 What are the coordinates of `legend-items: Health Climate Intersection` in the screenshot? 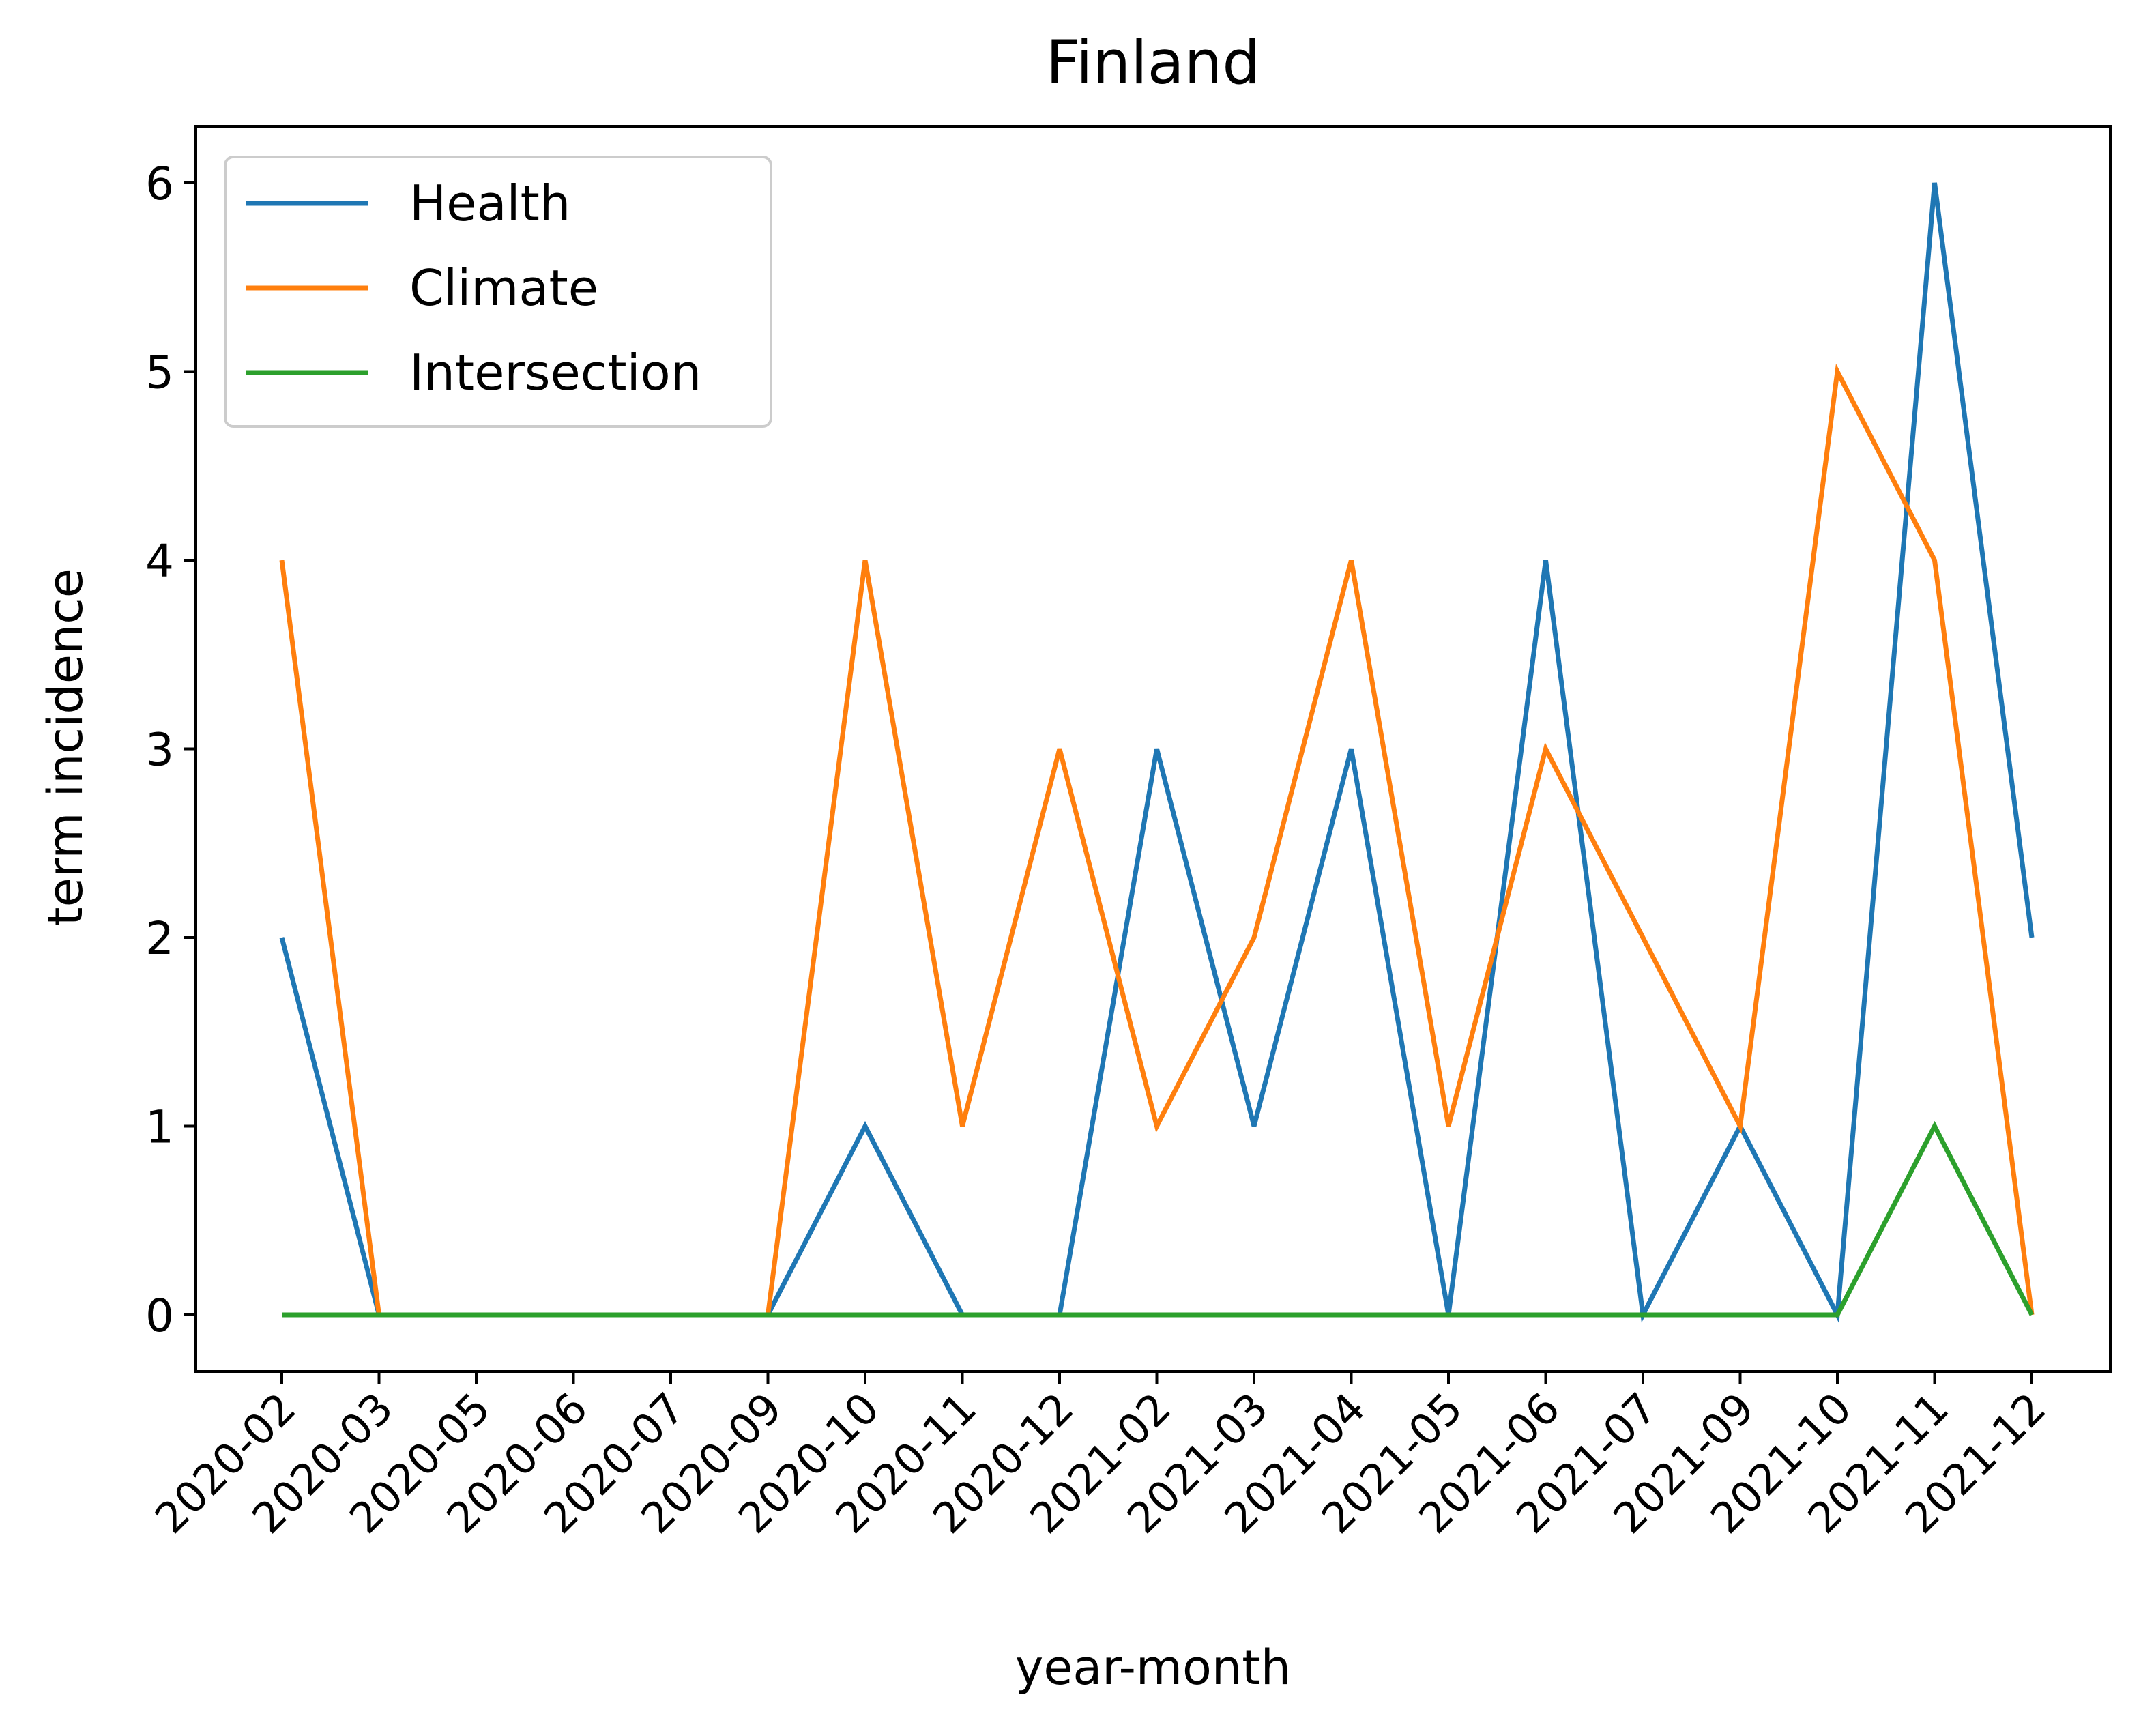 It's located at (473, 288).